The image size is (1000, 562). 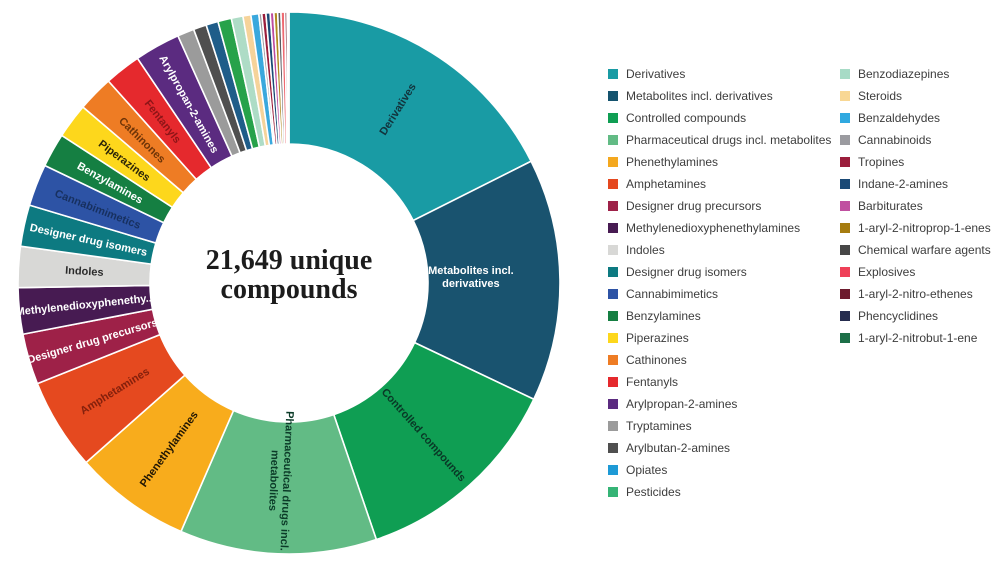 What do you see at coordinates (84, 272) in the screenshot?
I see `svg-text: Indoles` at bounding box center [84, 272].